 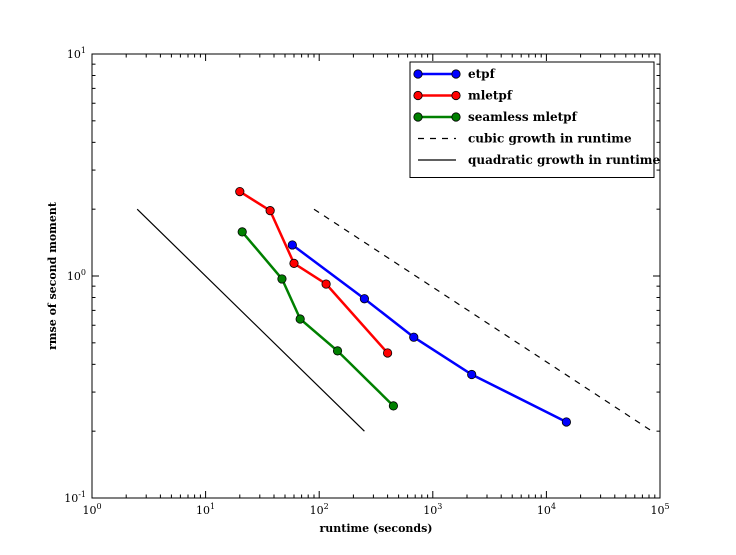 I want to click on legend-label: etpf, so click(x=482, y=74).